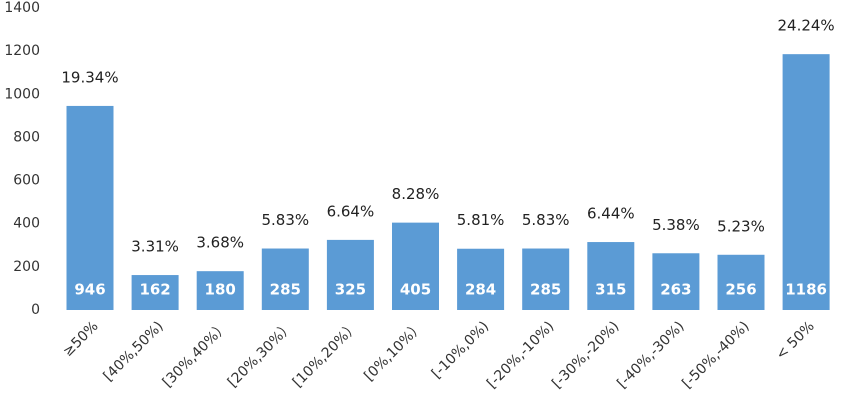 The height and width of the screenshot is (420, 841). Describe the element at coordinates (394, 351) in the screenshot. I see `x-tick-label: [0%,10%）` at that location.